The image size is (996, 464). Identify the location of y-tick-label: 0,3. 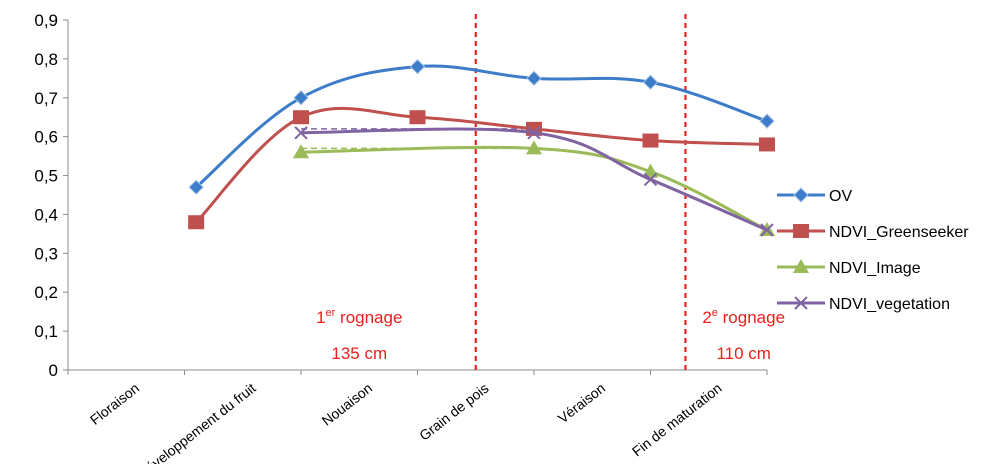
(46, 253).